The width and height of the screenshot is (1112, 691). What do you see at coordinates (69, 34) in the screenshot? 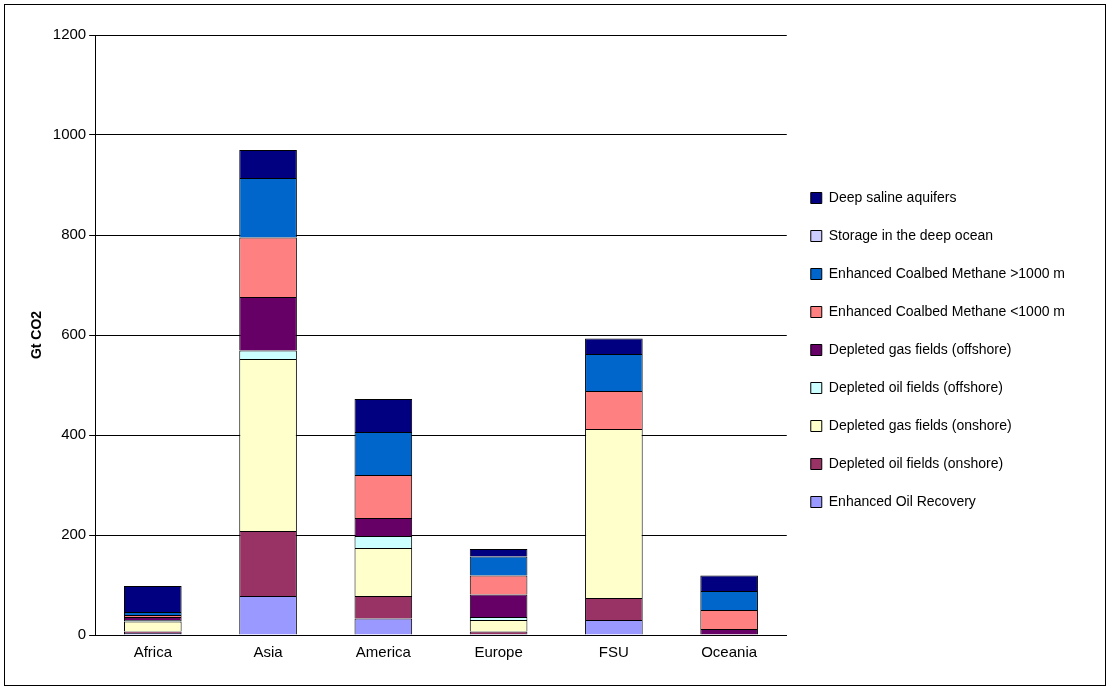
I see `y-tick-label: 1200` at bounding box center [69, 34].